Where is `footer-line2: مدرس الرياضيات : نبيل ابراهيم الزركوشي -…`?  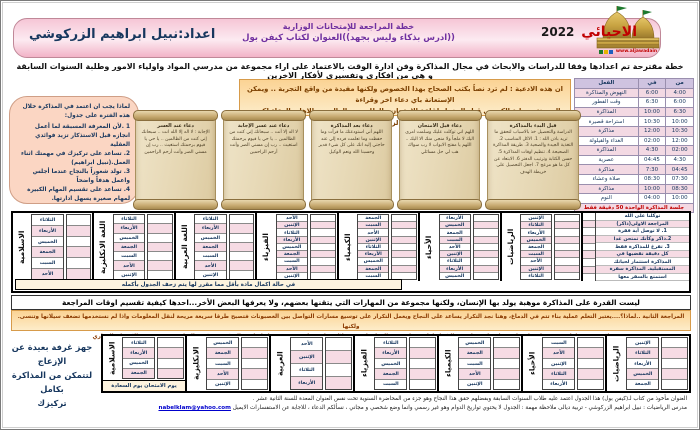 footer-line2: مدرس الرياضيات : نبيل ابراهيم الزركوشي -… is located at coordinates (350, 408).